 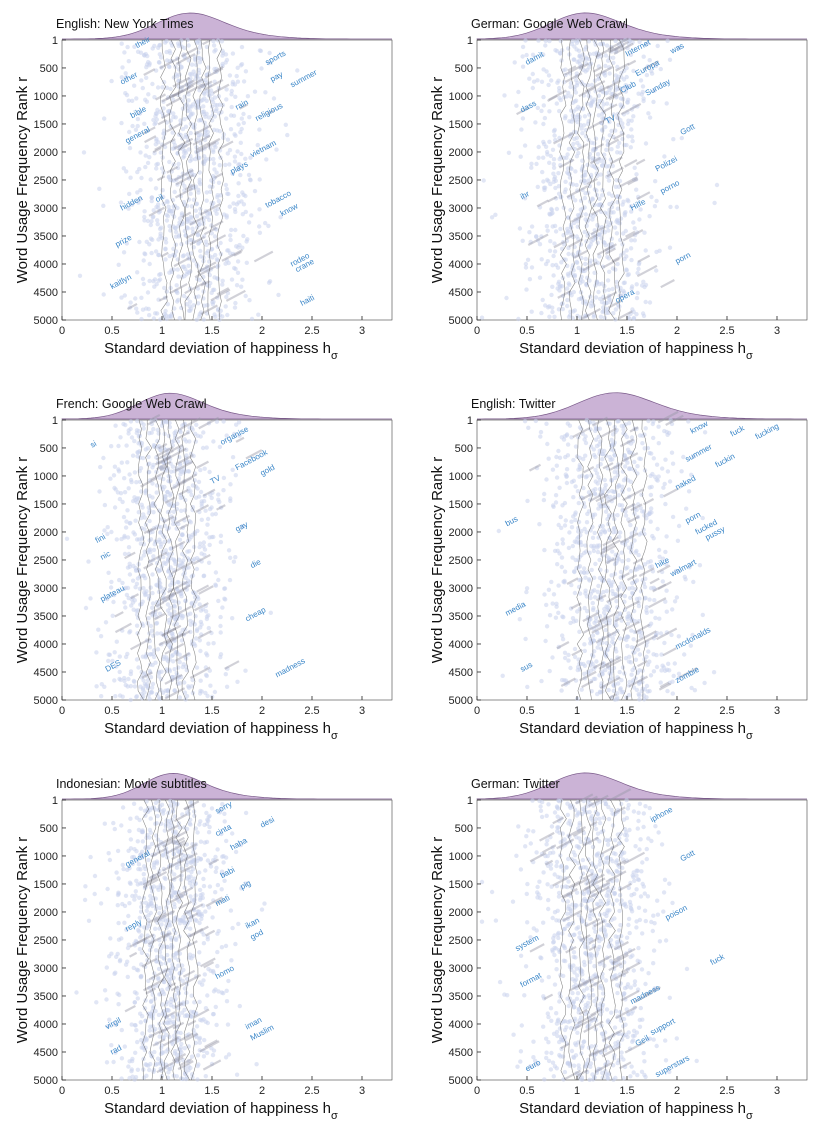 What do you see at coordinates (111, 331) in the screenshot?
I see `x-tick-label: 0.5` at bounding box center [111, 331].